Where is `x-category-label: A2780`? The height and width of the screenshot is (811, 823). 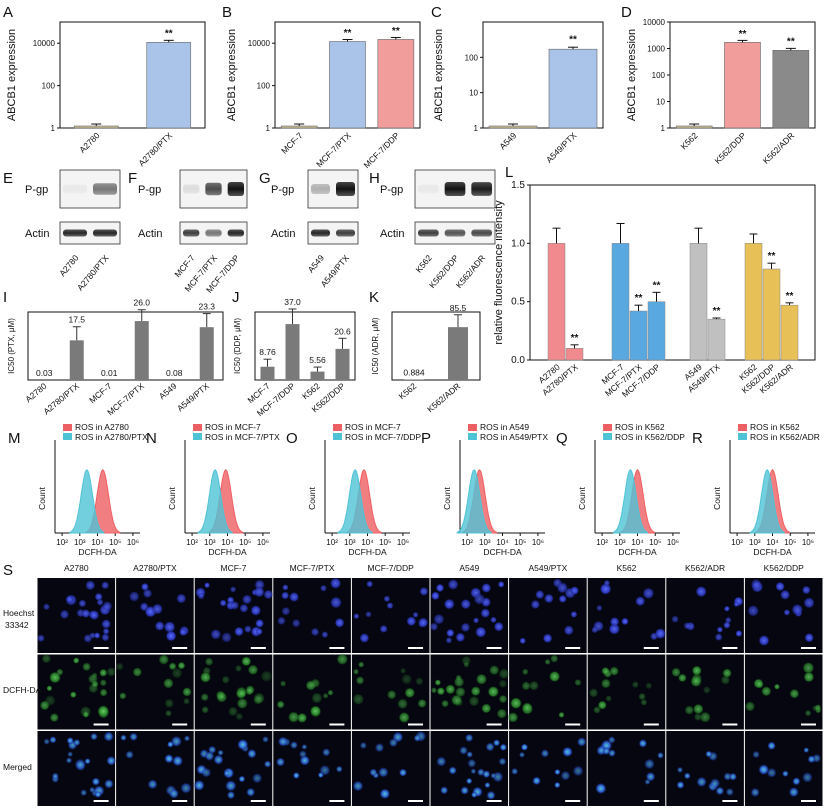 x-category-label: A2780 is located at coordinates (89, 142).